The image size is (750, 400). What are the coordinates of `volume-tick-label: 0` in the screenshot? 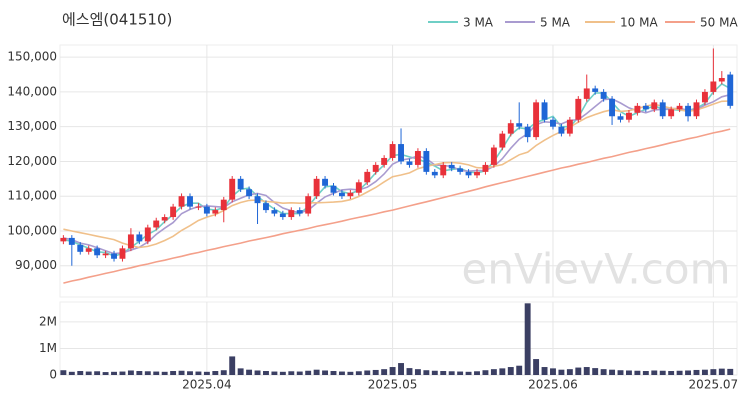 It's located at (53, 375).